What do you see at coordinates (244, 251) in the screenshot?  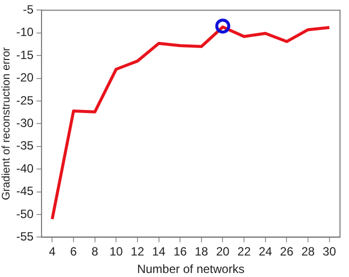 I see `x-tick-label: 22` at bounding box center [244, 251].